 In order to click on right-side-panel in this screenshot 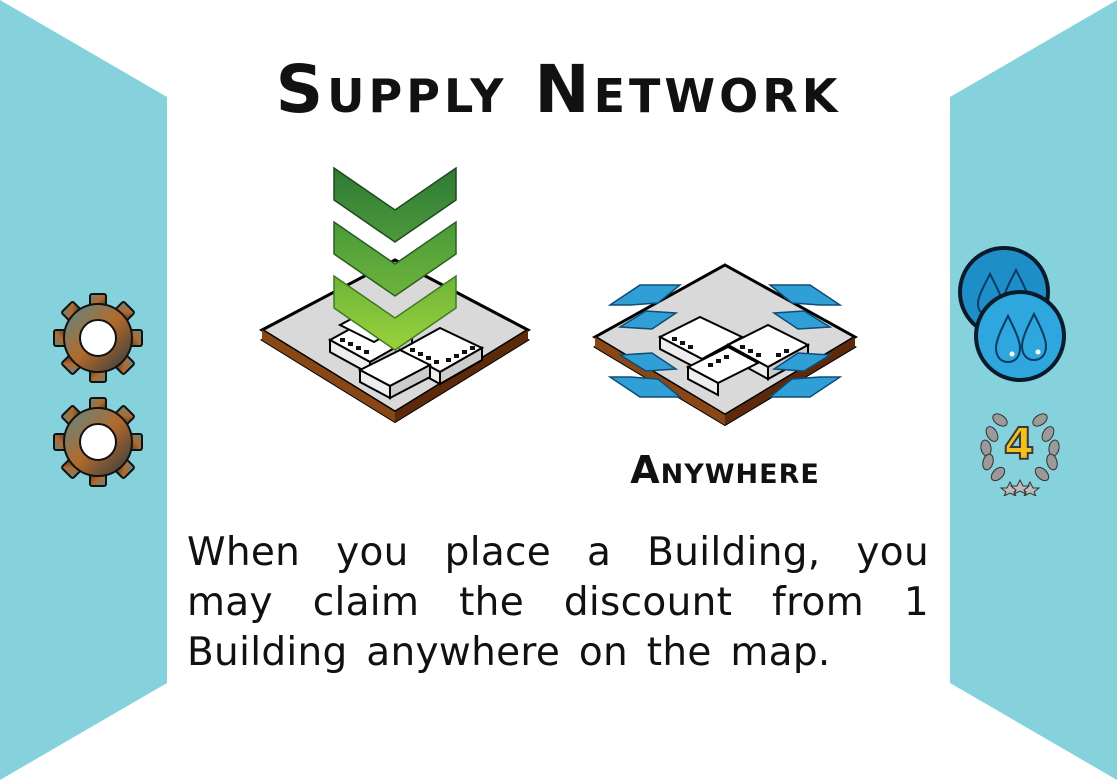, I will do `click(1033, 390)`.